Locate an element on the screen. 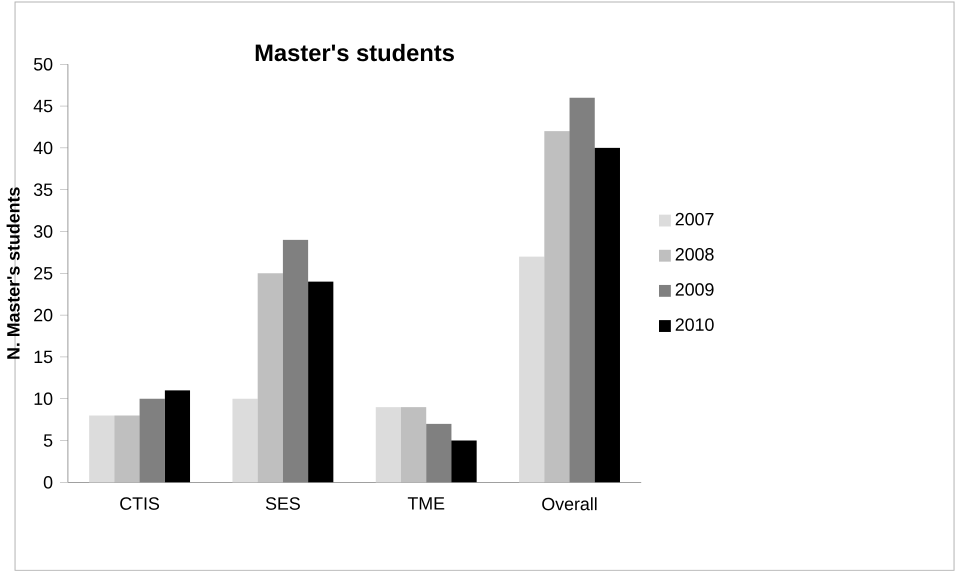 The image size is (958, 572). y-tick-label: 30 is located at coordinates (43, 231).